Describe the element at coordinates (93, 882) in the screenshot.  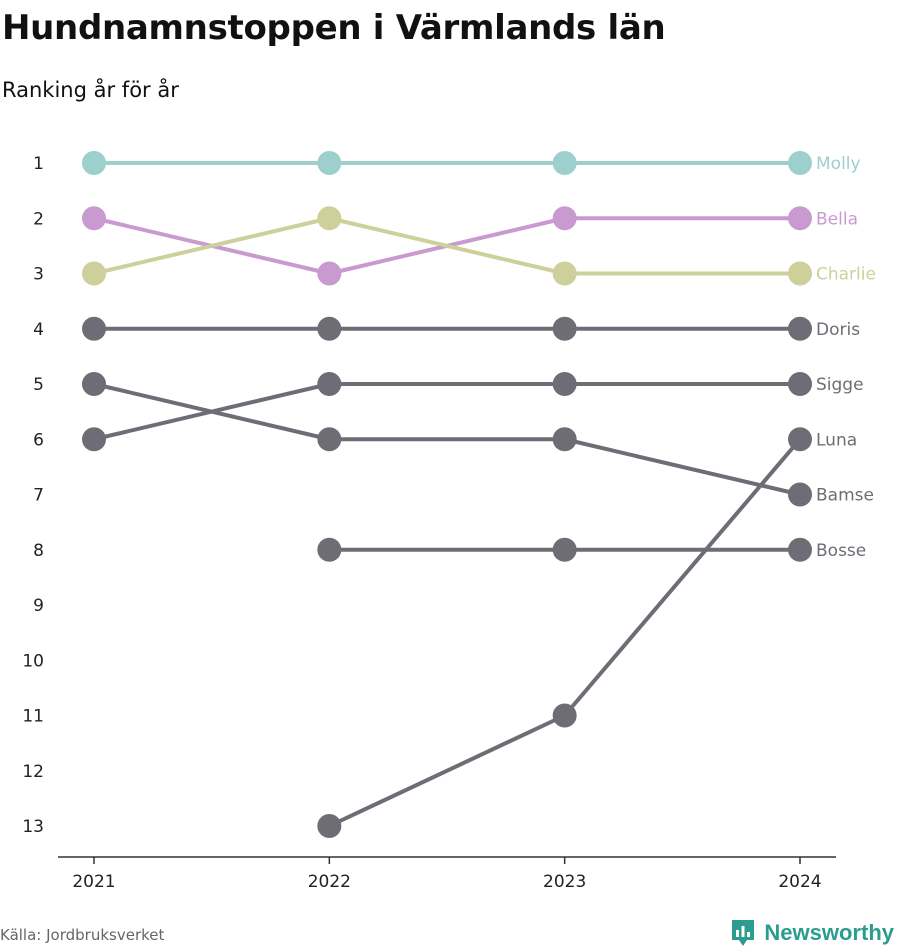
I see `x-tick-label: 2021` at that location.